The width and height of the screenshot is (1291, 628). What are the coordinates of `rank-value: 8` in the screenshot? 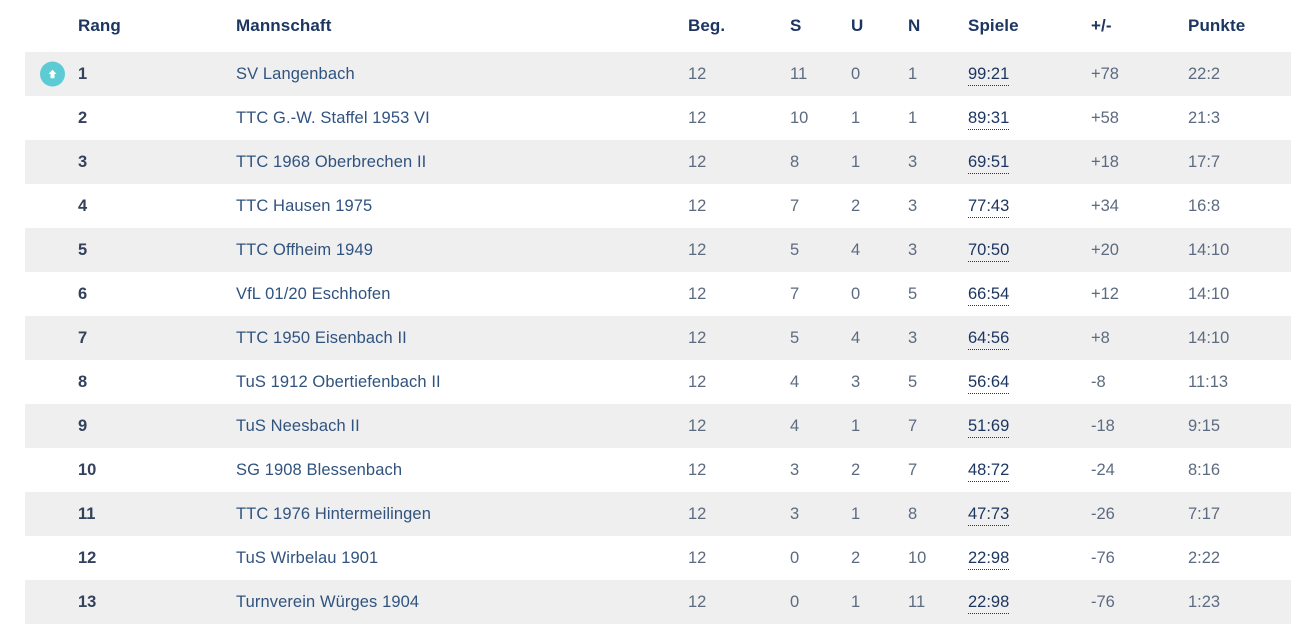 It's located at (83, 381).